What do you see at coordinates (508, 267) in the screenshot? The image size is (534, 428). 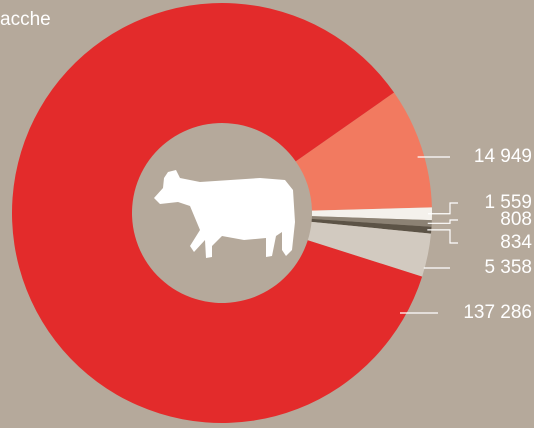 I see `data-label: 5 358` at bounding box center [508, 267].